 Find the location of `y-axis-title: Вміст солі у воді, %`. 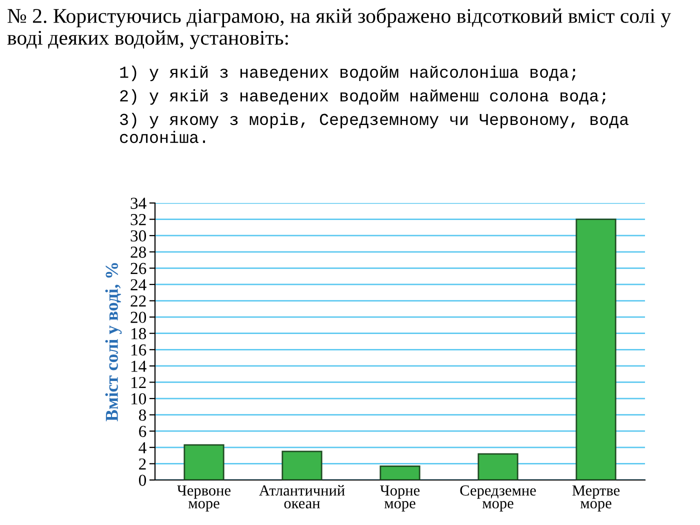

y-axis-title: Вміст солі у воді, % is located at coordinates (113, 342).